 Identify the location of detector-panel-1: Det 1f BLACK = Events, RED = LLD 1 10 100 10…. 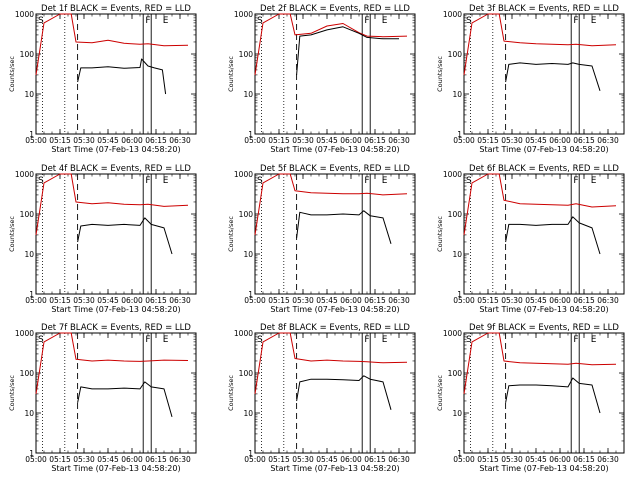
(102, 79).